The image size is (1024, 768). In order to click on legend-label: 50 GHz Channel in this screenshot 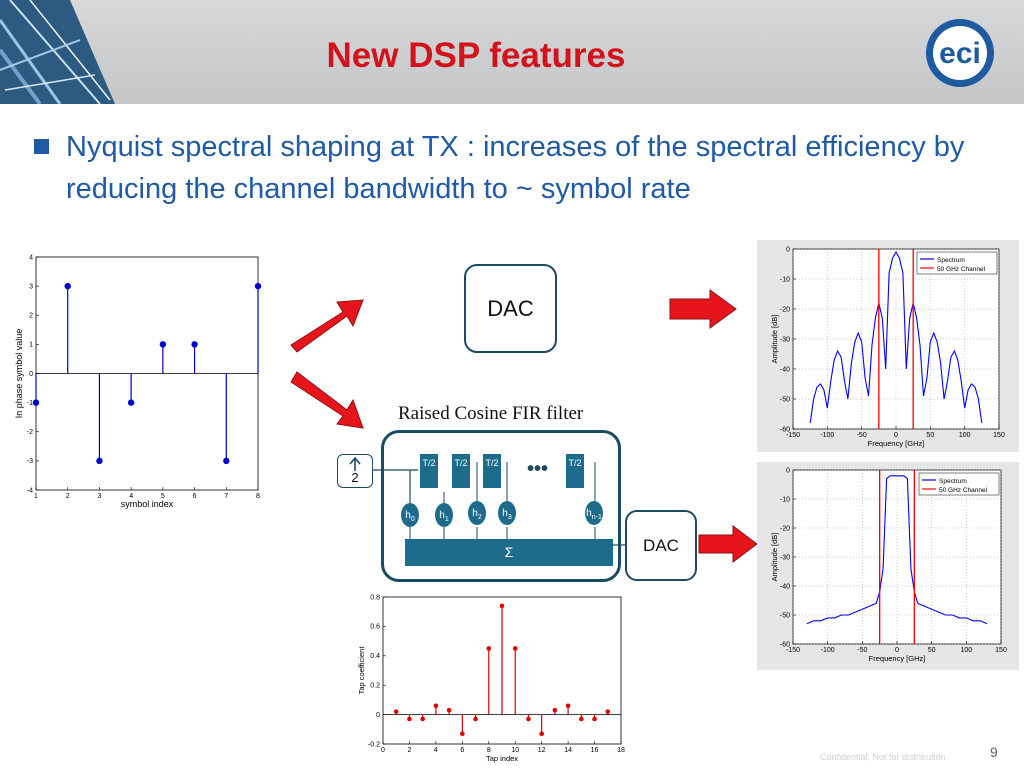, I will do `click(963, 490)`.